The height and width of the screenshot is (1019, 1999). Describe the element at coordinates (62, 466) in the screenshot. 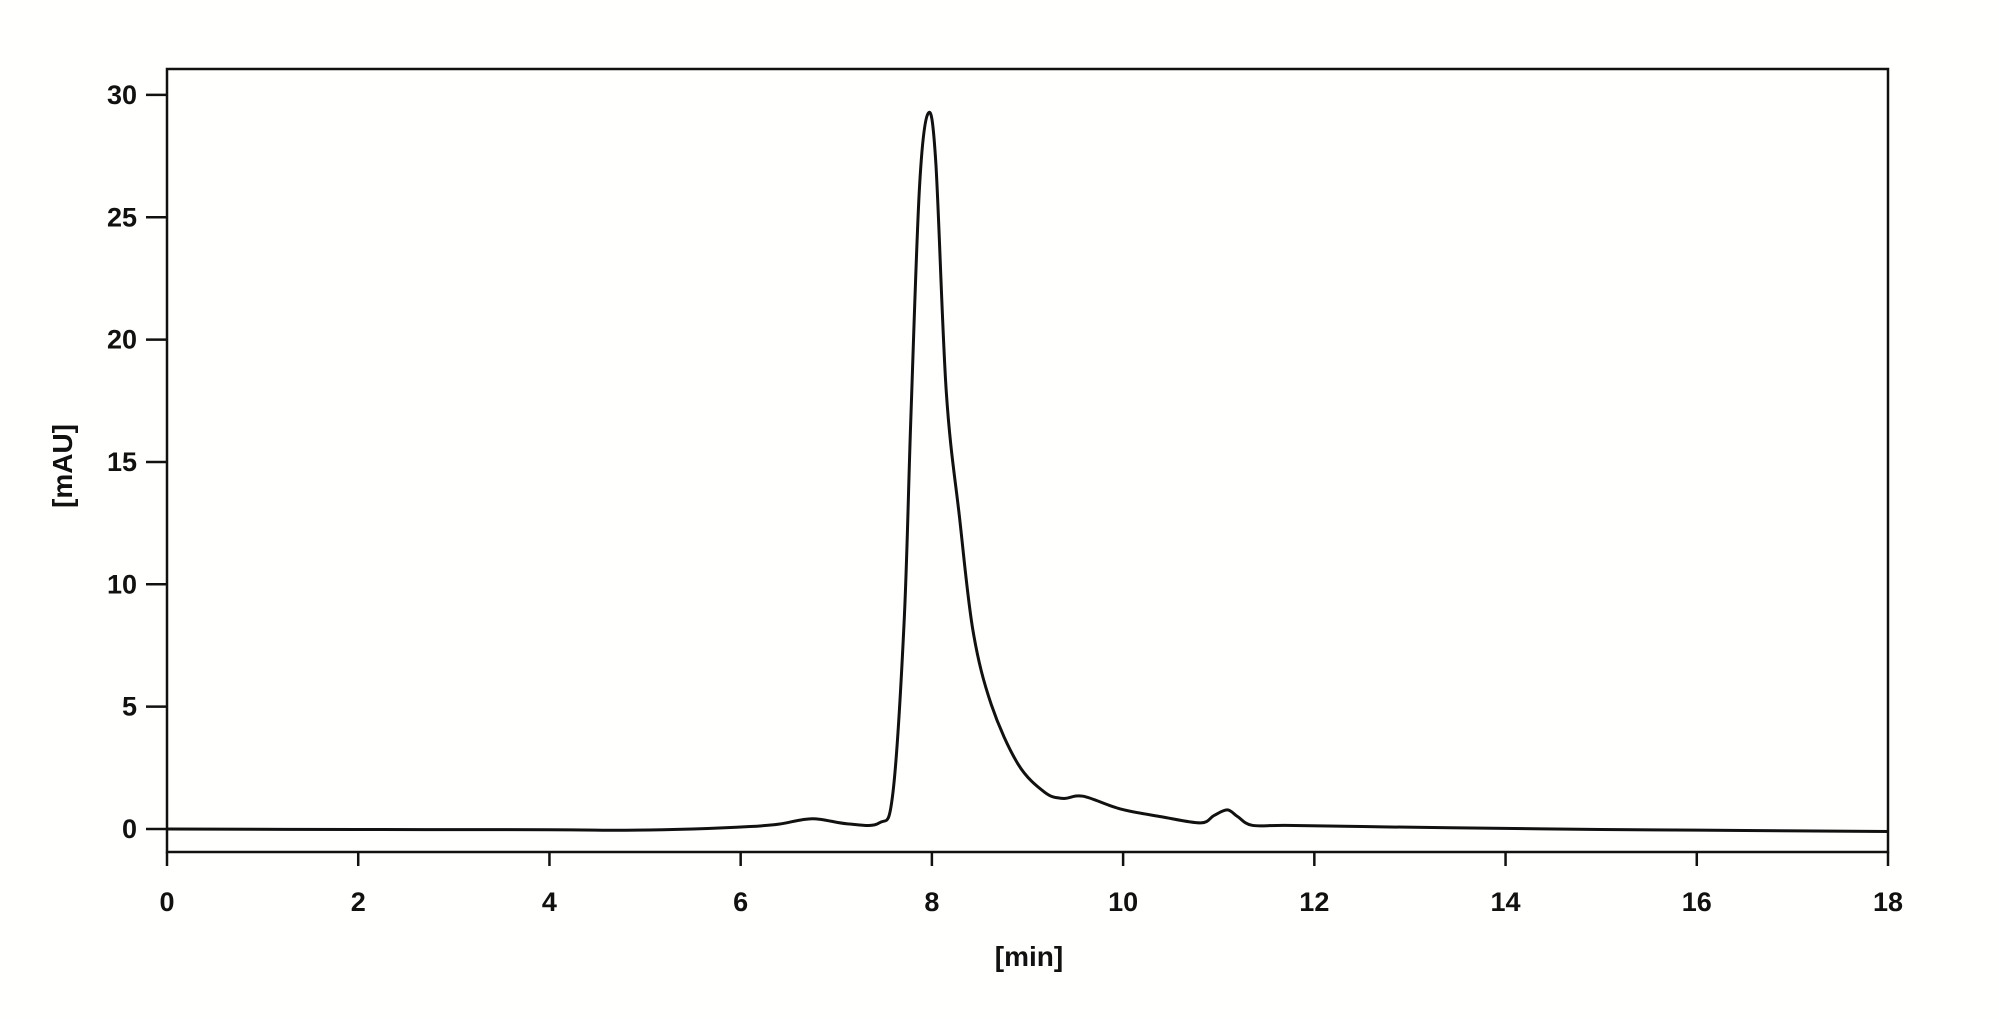

I see `y-axis-title: [mAU]` at that location.